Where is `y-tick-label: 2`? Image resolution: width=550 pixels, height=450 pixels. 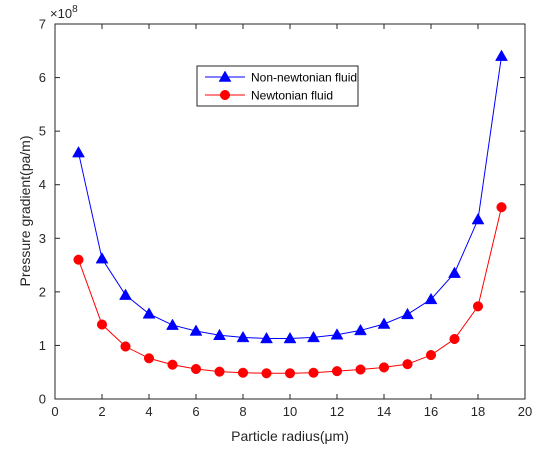 y-tick-label: 2 is located at coordinates (42, 291).